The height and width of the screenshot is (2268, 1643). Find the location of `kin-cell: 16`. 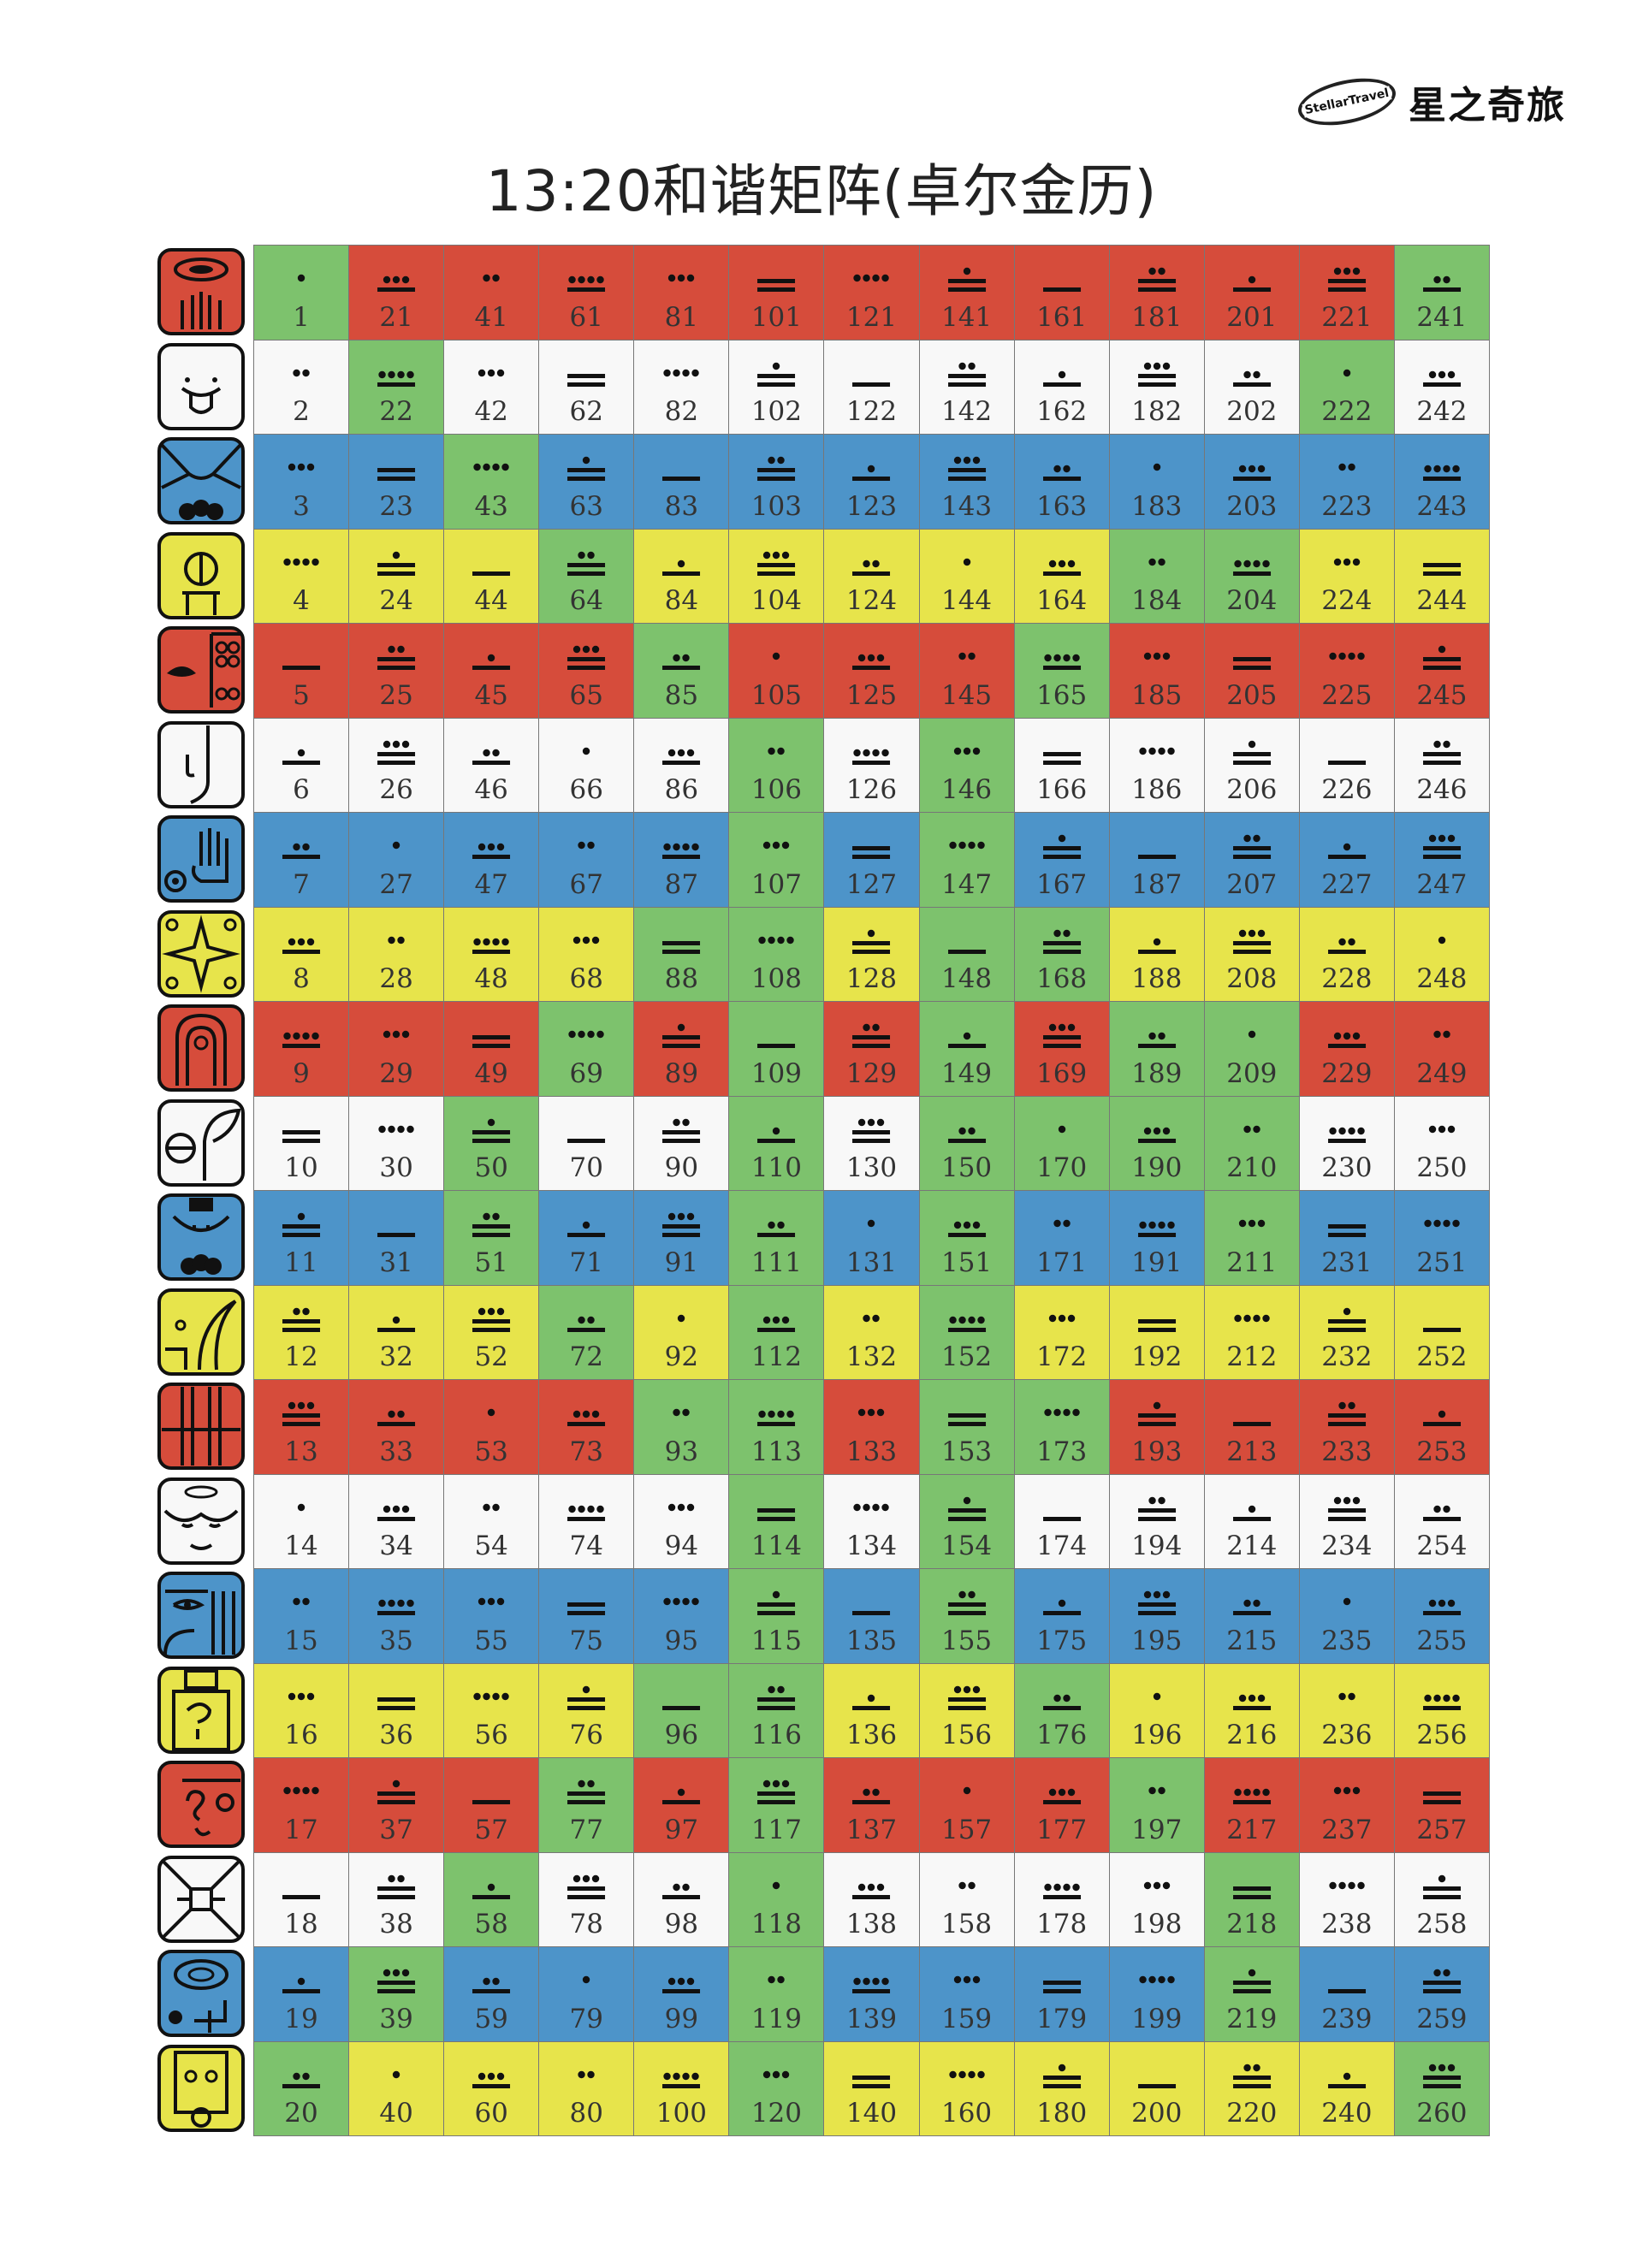

kin-cell: 16 is located at coordinates (302, 1710).